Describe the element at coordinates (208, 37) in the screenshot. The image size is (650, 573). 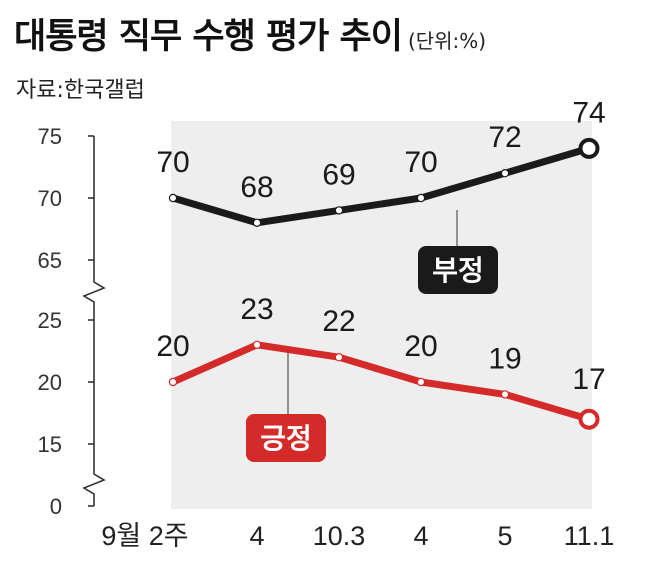
I see `title-text: 대통령 직무 수행 평가 추이` at that location.